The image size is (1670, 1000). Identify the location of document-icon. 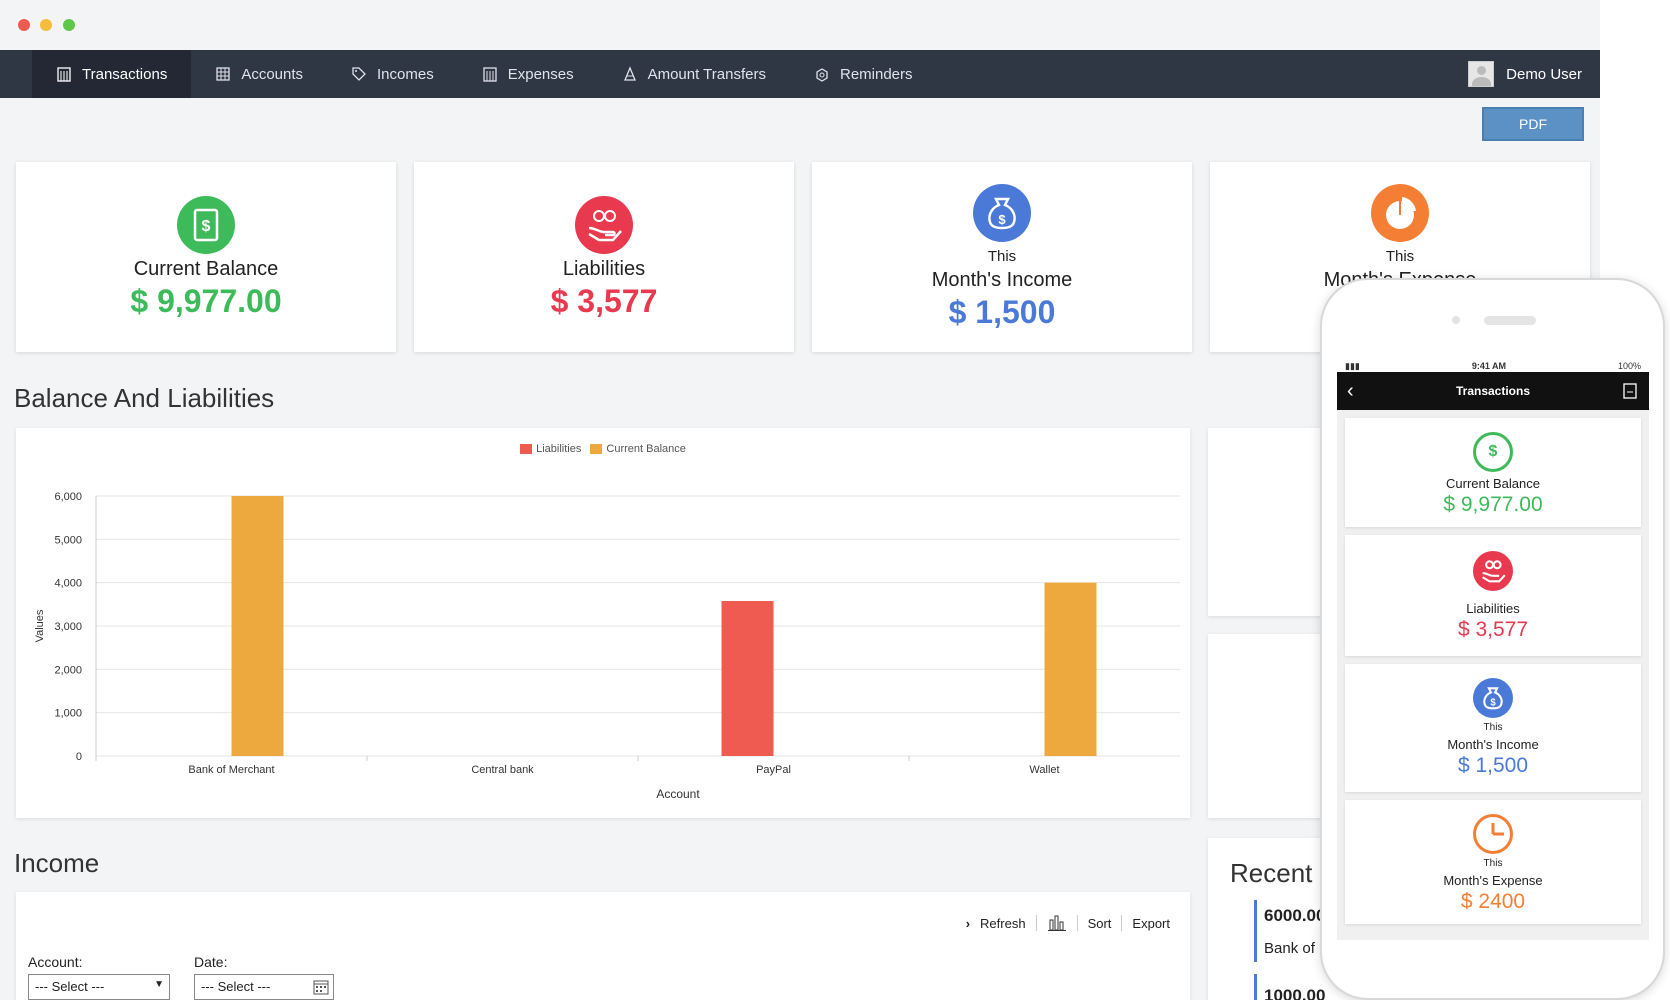
(1630, 391).